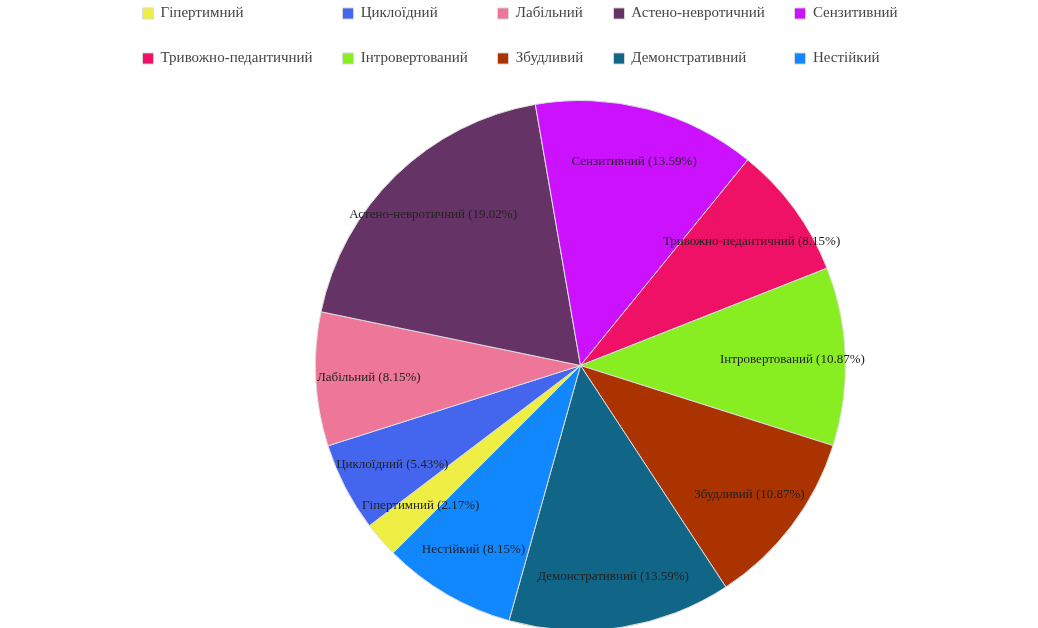 Image resolution: width=1038 pixels, height=628 pixels. What do you see at coordinates (202, 12) in the screenshot?
I see `legend-label: Гіпертимний` at bounding box center [202, 12].